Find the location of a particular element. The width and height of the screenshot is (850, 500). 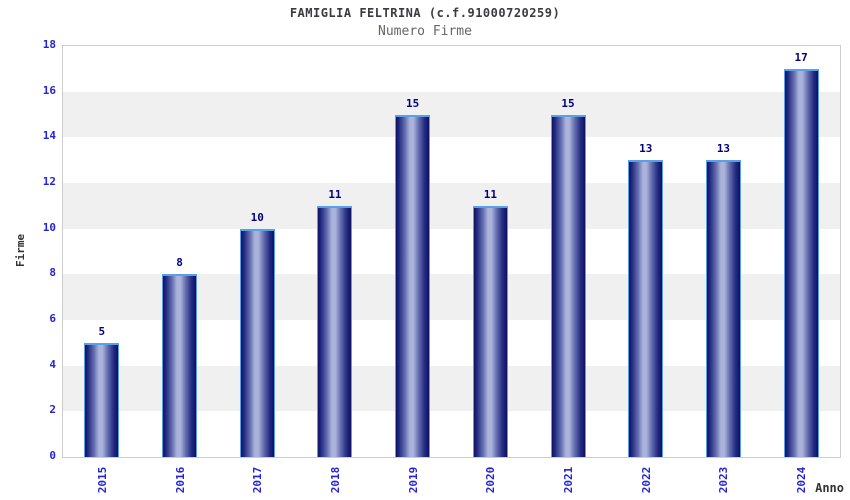

bar-value-label: 10 is located at coordinates (257, 217).